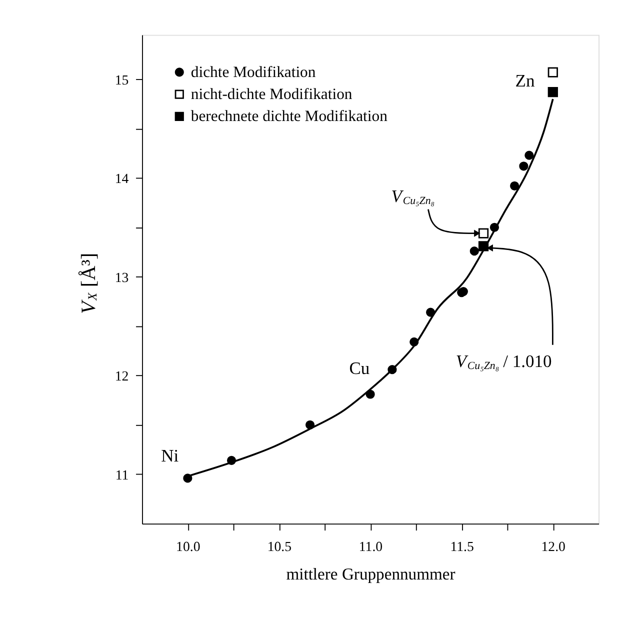  What do you see at coordinates (188, 546) in the screenshot?
I see `x-tick-label: 10.0` at bounding box center [188, 546].